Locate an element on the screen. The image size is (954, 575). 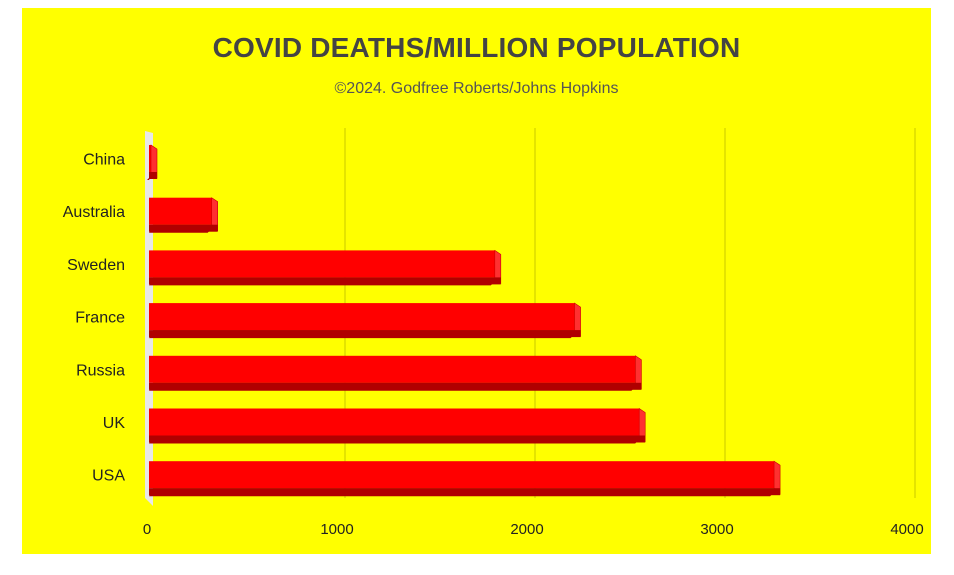
x-tick-label-0: 0 is located at coordinates (147, 529).